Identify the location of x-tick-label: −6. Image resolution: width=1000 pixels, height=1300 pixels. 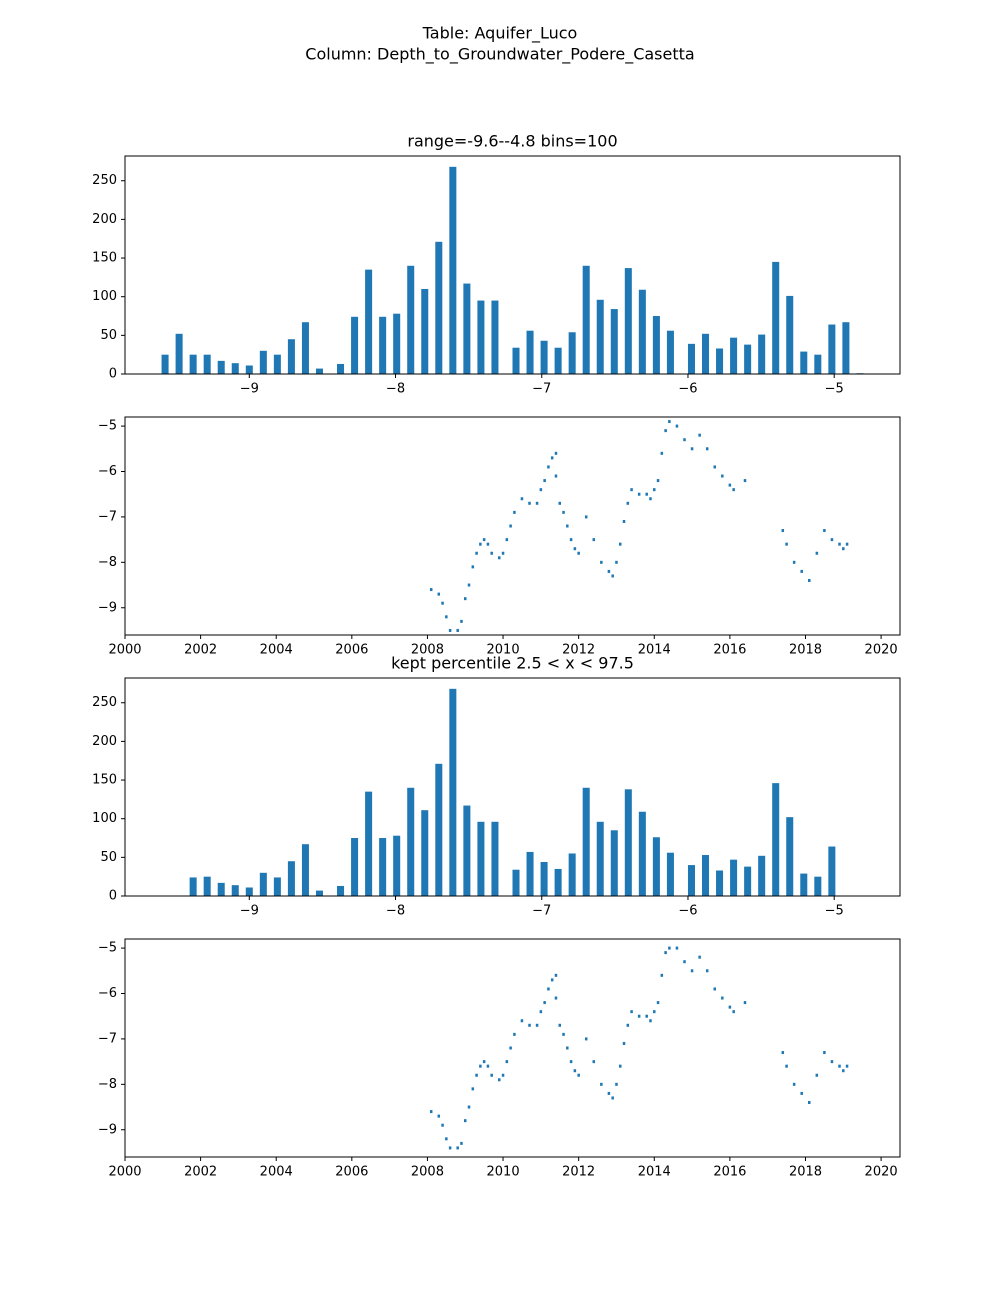
(687, 911).